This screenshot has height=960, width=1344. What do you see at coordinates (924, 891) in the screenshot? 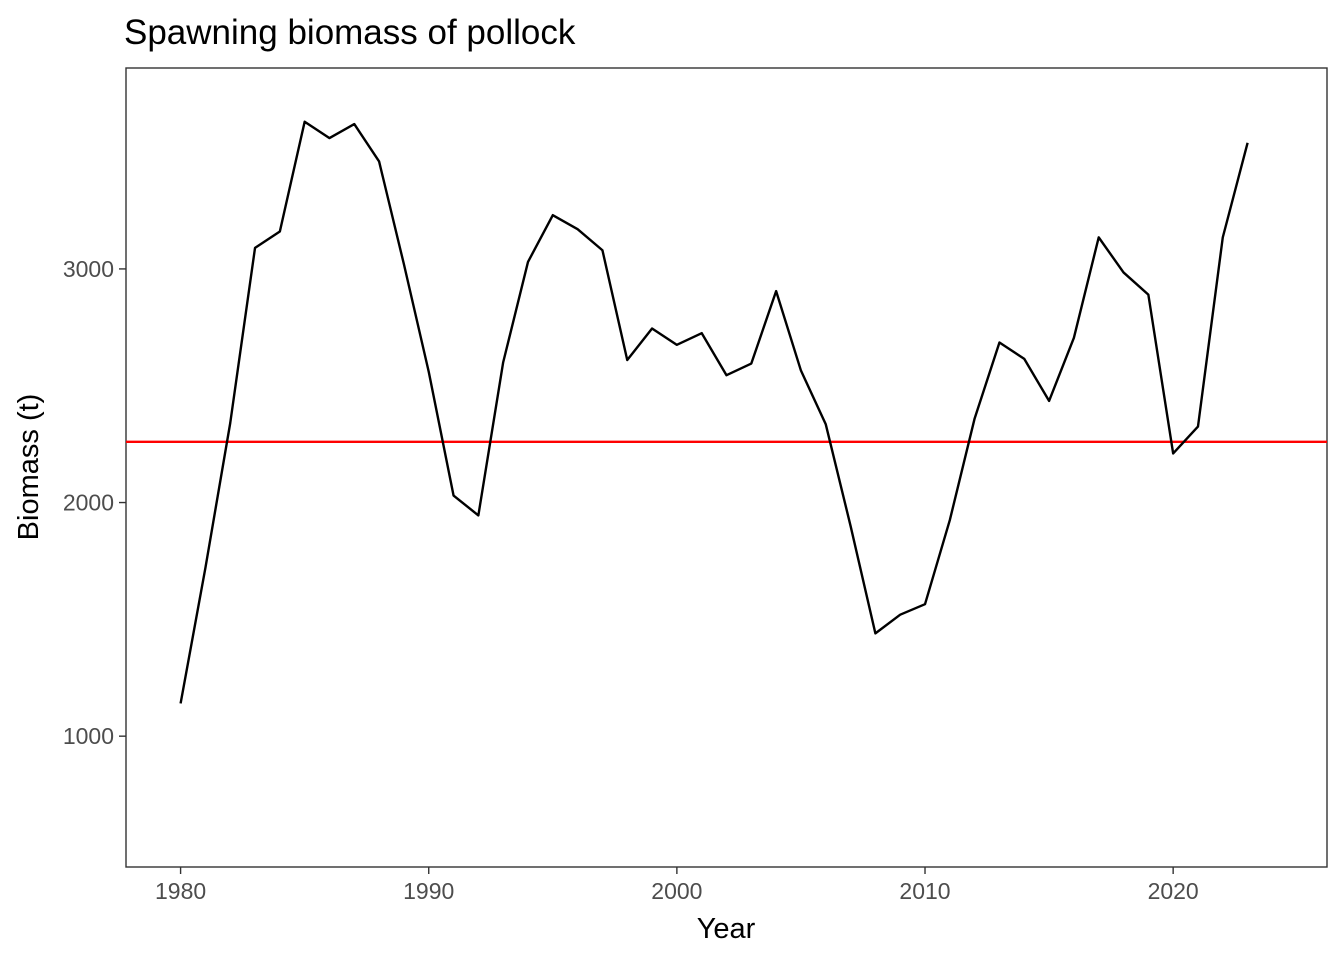
I see `x-tick-label-2010: 2010` at bounding box center [924, 891].